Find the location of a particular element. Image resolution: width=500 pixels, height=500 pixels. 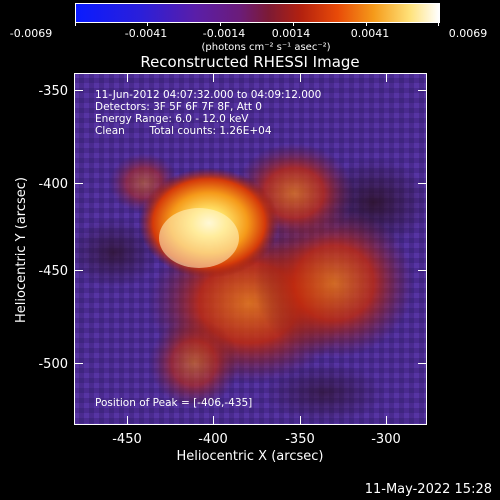

timestamp: 11-May-2022 15:28 is located at coordinates (428, 489).